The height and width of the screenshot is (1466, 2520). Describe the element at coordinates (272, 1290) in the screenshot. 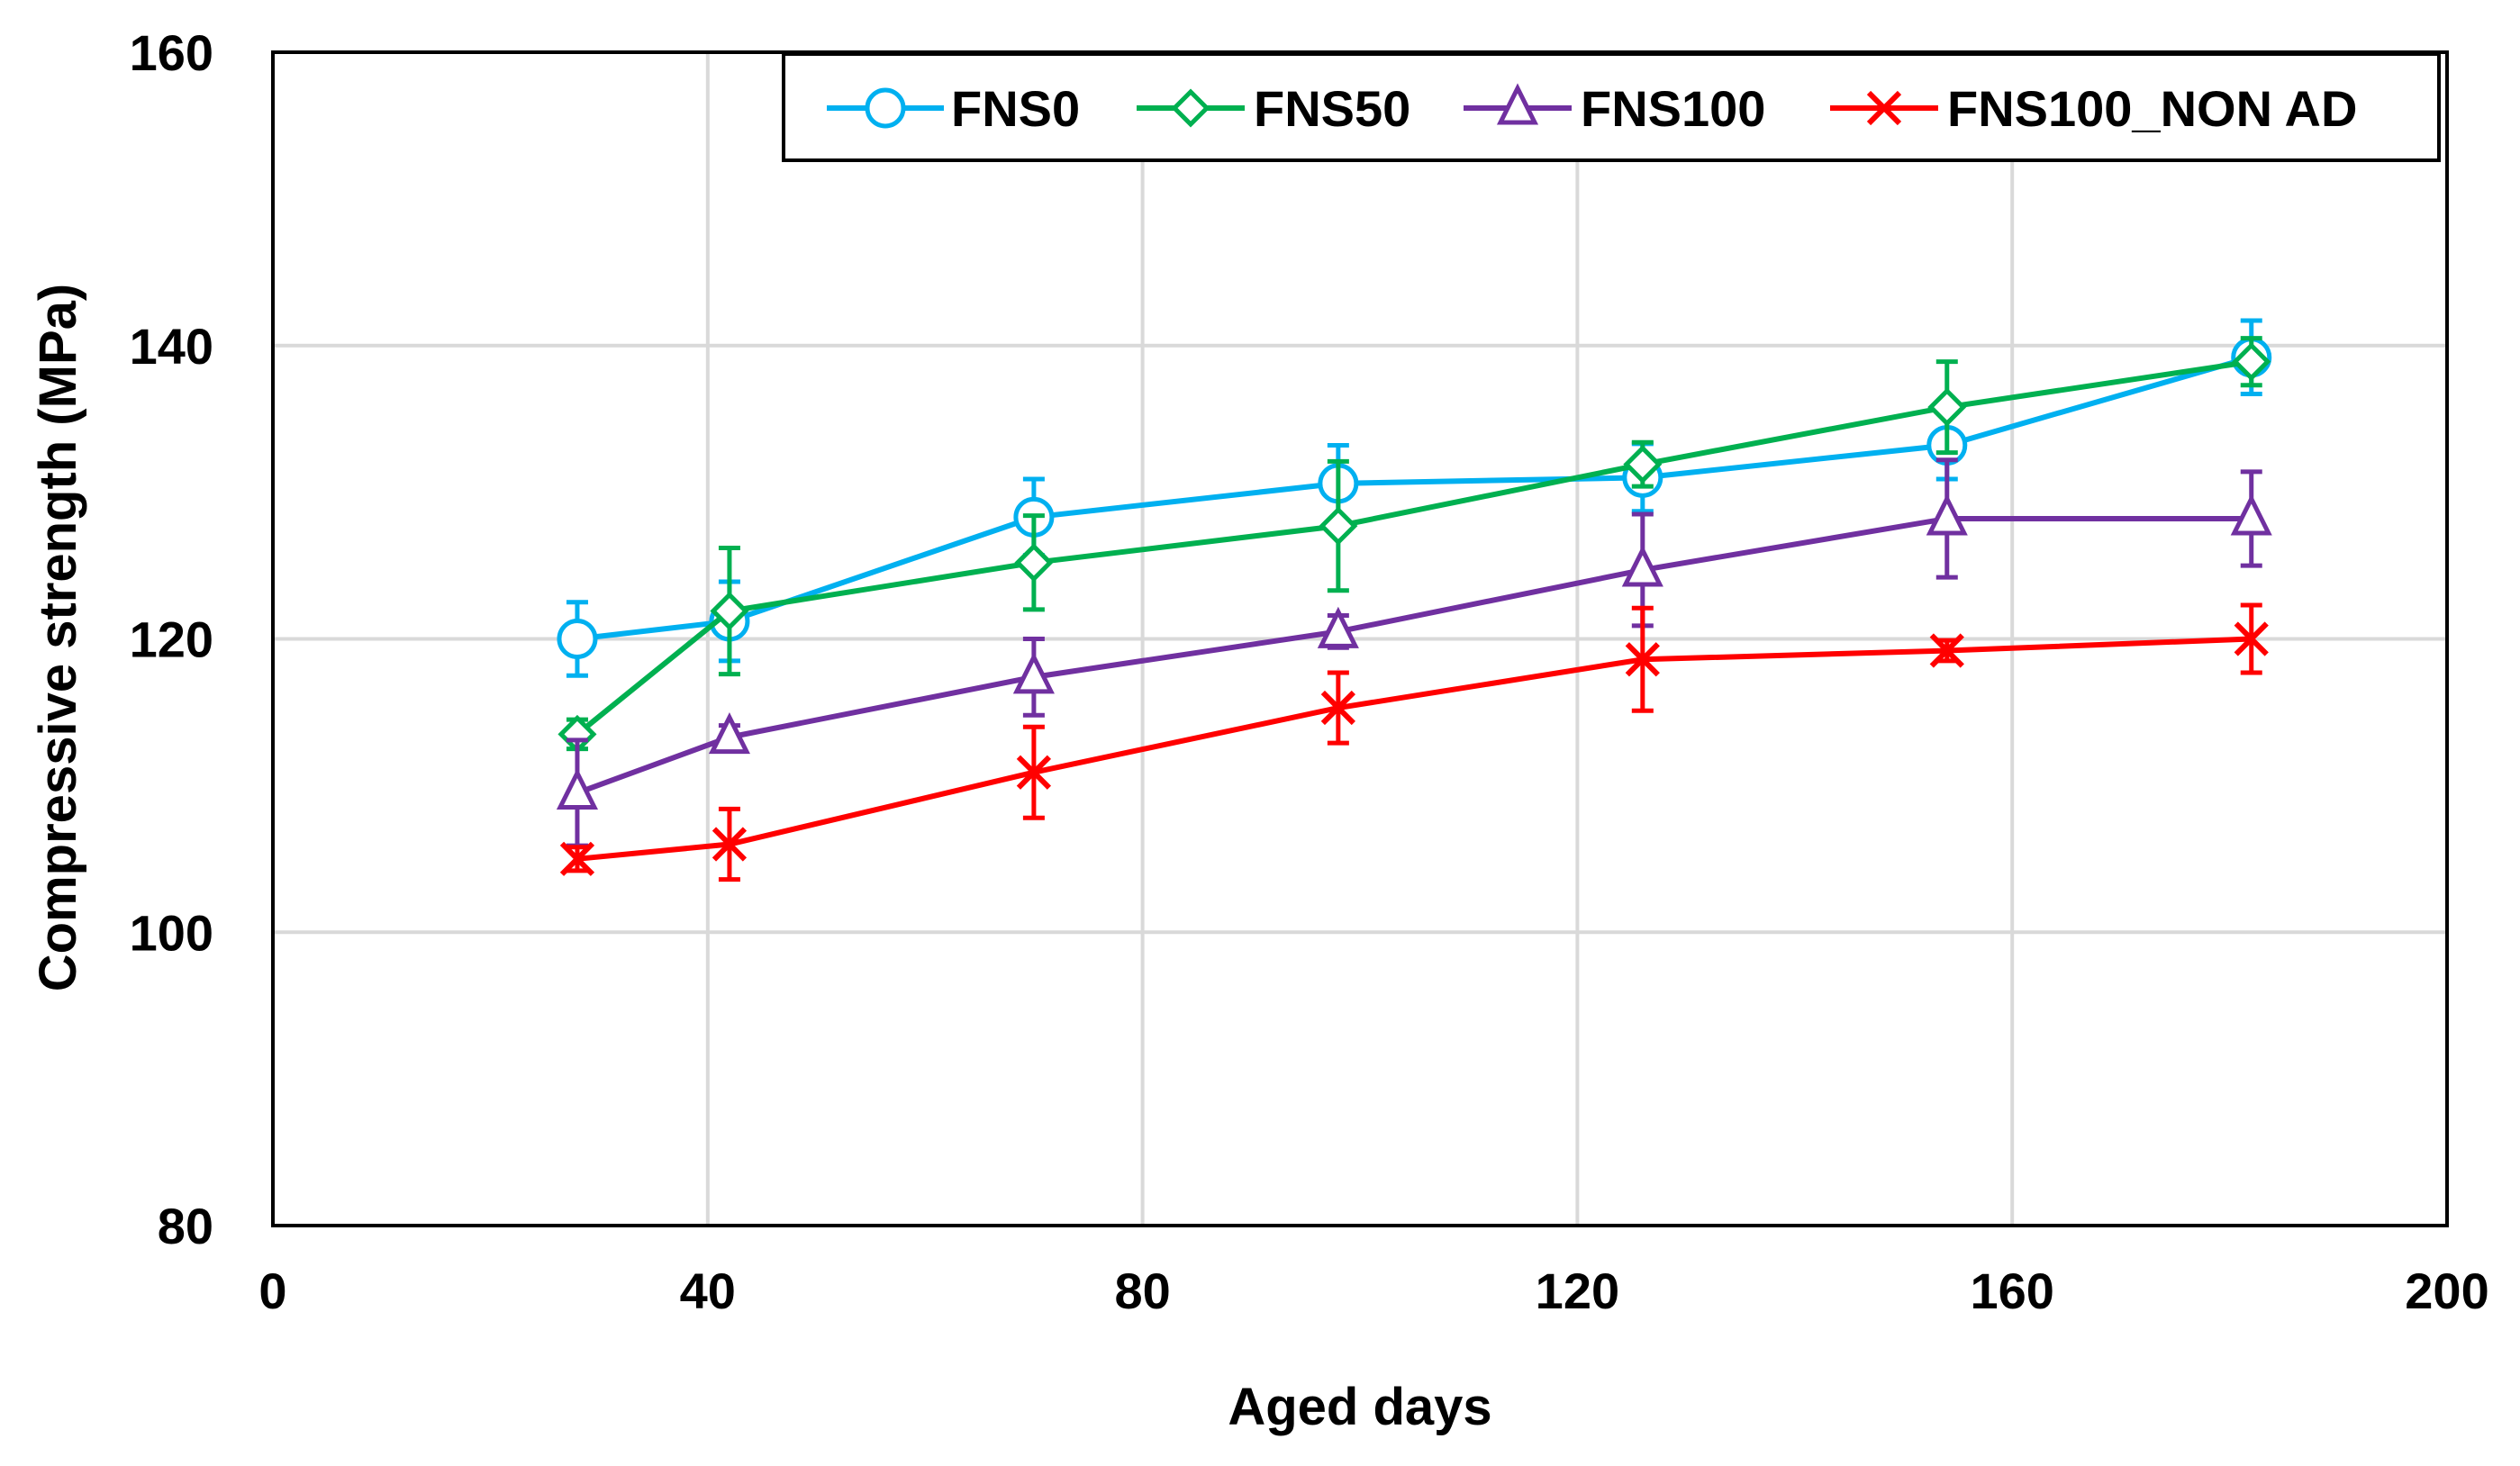

I see `x-tick-label: 0` at that location.